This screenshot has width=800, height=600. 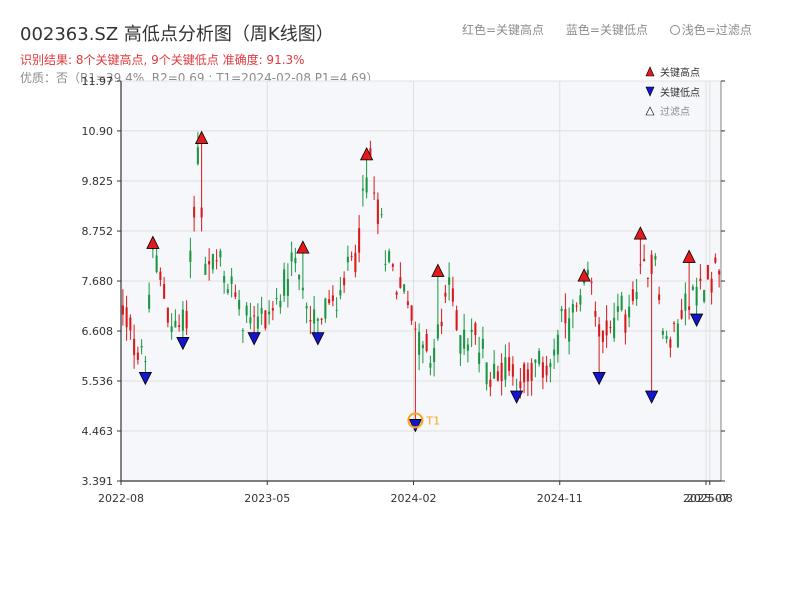 I want to click on y-tick-label: 11.97, so click(x=98, y=81).